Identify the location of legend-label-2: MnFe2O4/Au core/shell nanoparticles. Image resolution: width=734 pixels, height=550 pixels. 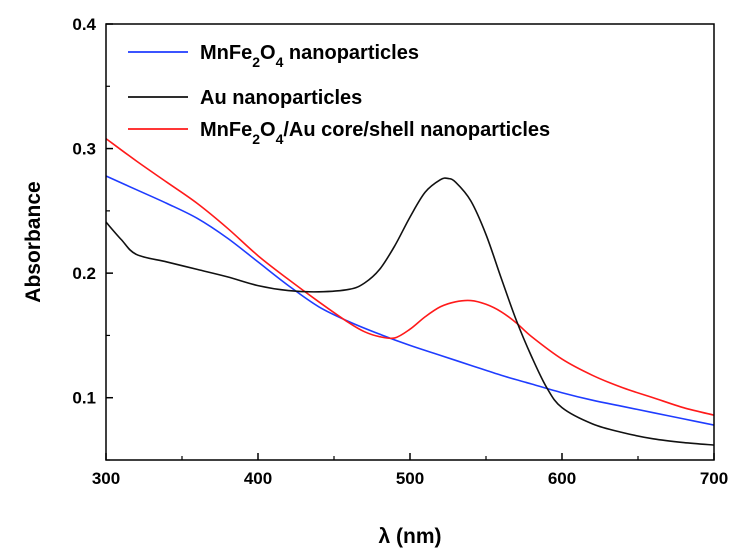
(375, 133).